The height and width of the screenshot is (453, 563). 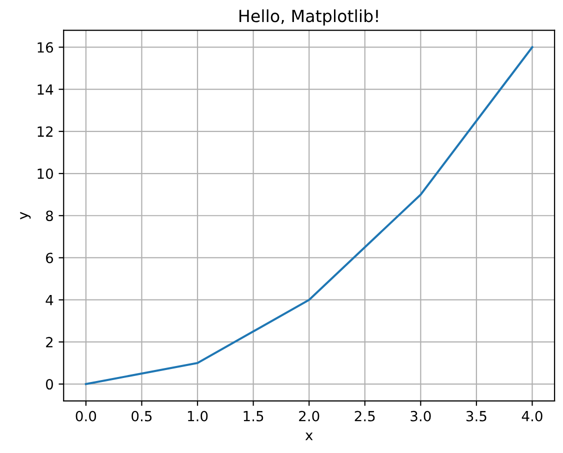 I want to click on y-tick-label: 4, so click(x=50, y=300).